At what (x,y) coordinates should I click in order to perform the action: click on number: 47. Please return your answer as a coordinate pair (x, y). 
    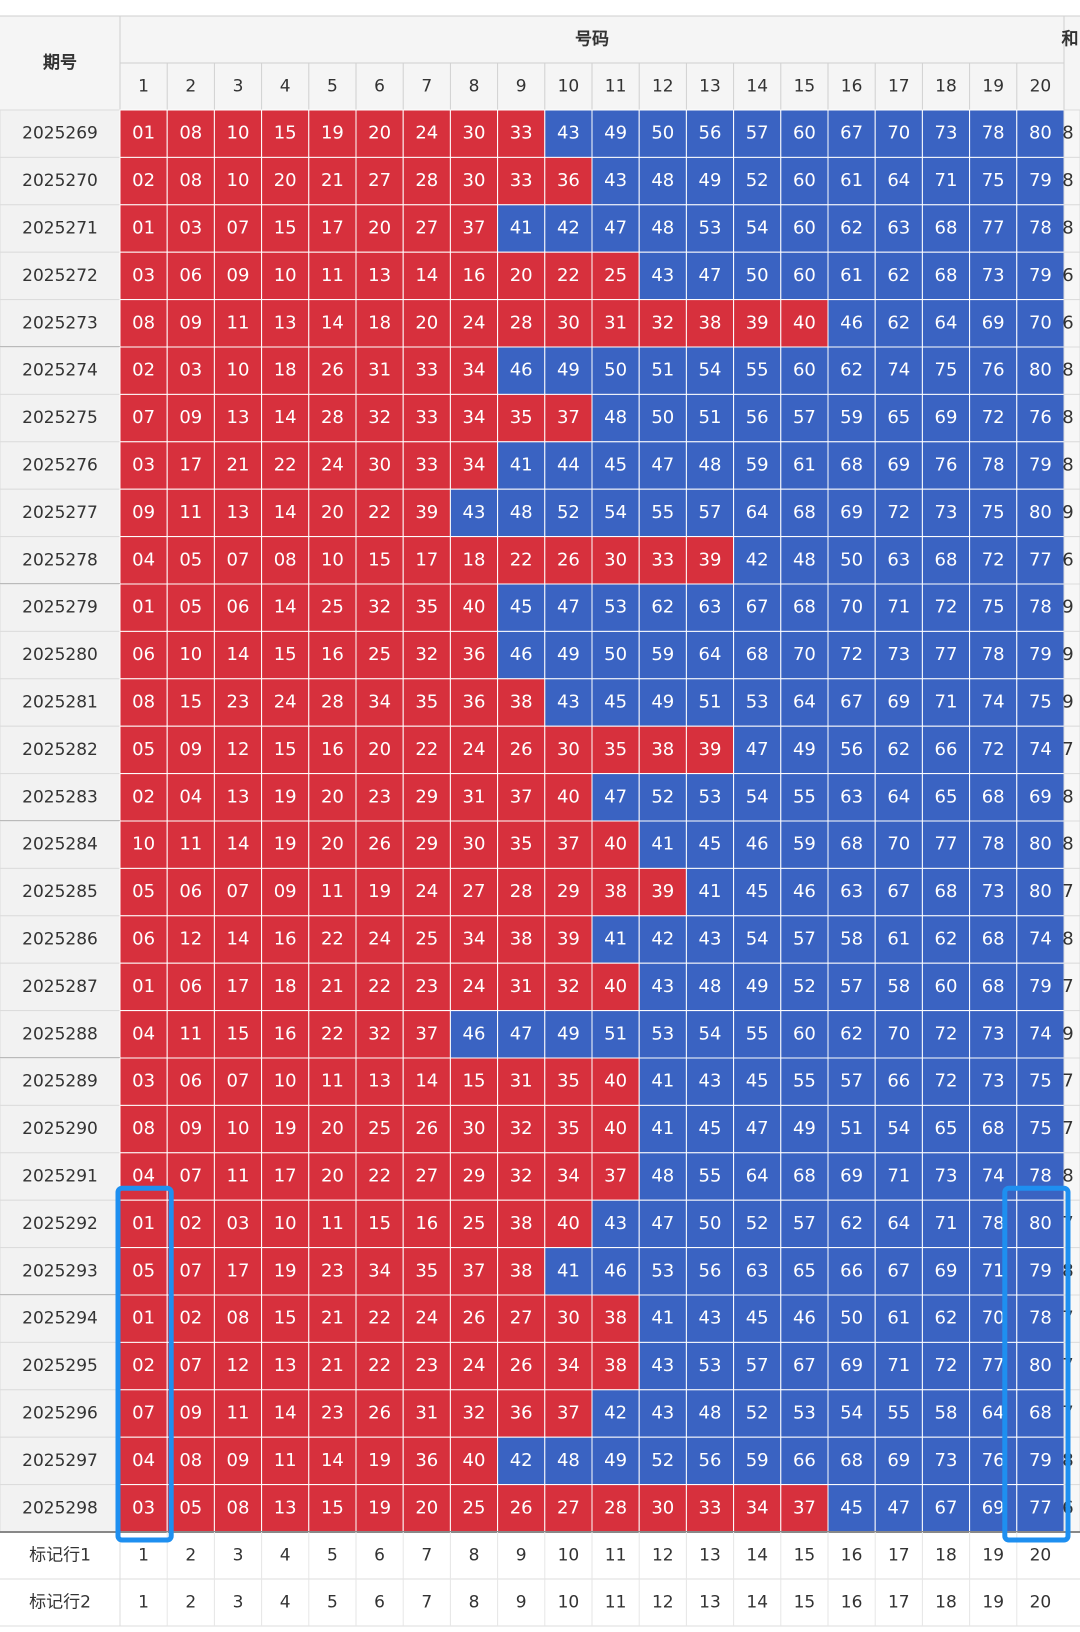
    Looking at the image, I should click on (898, 1507).